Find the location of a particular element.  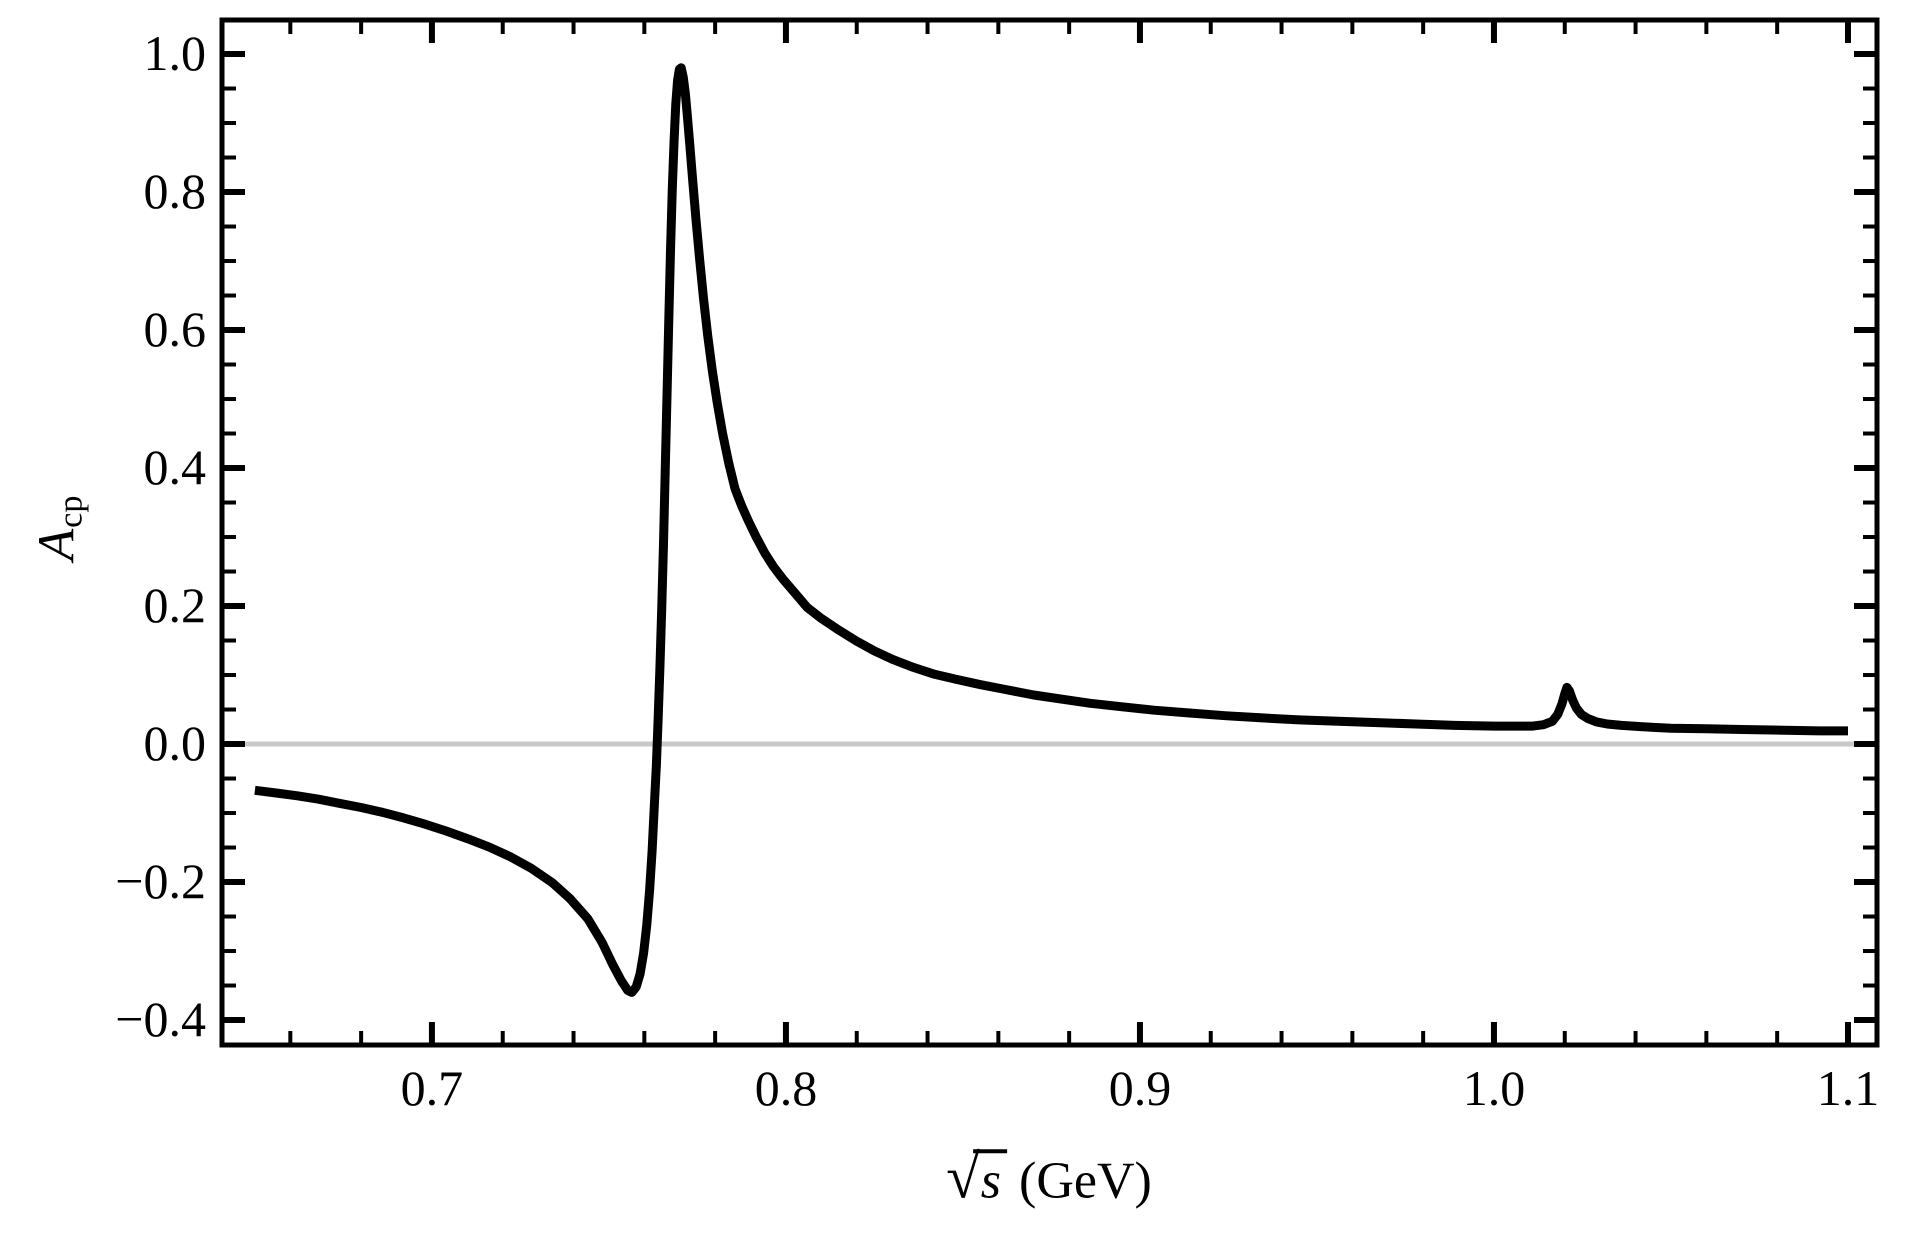

x-tick-label: 1.0 is located at coordinates (1494, 1088).